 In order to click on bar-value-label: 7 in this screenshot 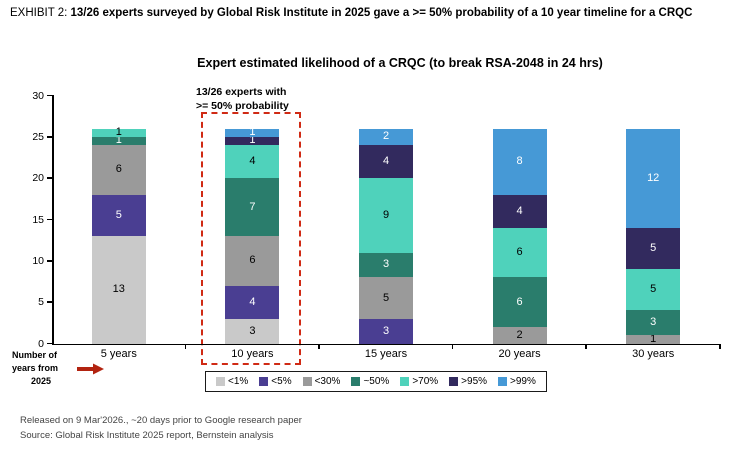, I will do `click(252, 206)`.